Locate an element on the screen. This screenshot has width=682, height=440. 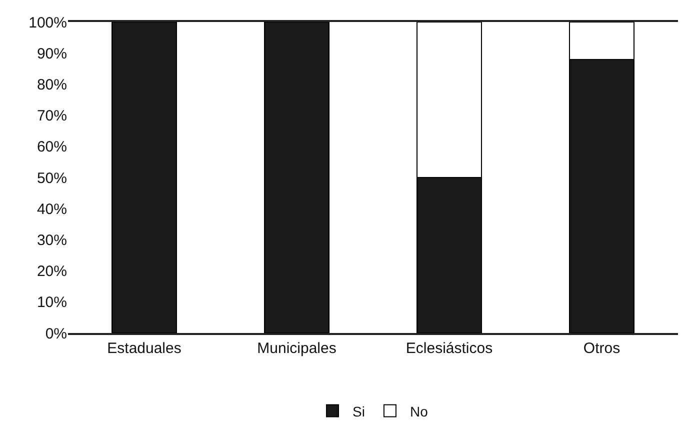
y-tick-label: 20% is located at coordinates (51, 271).